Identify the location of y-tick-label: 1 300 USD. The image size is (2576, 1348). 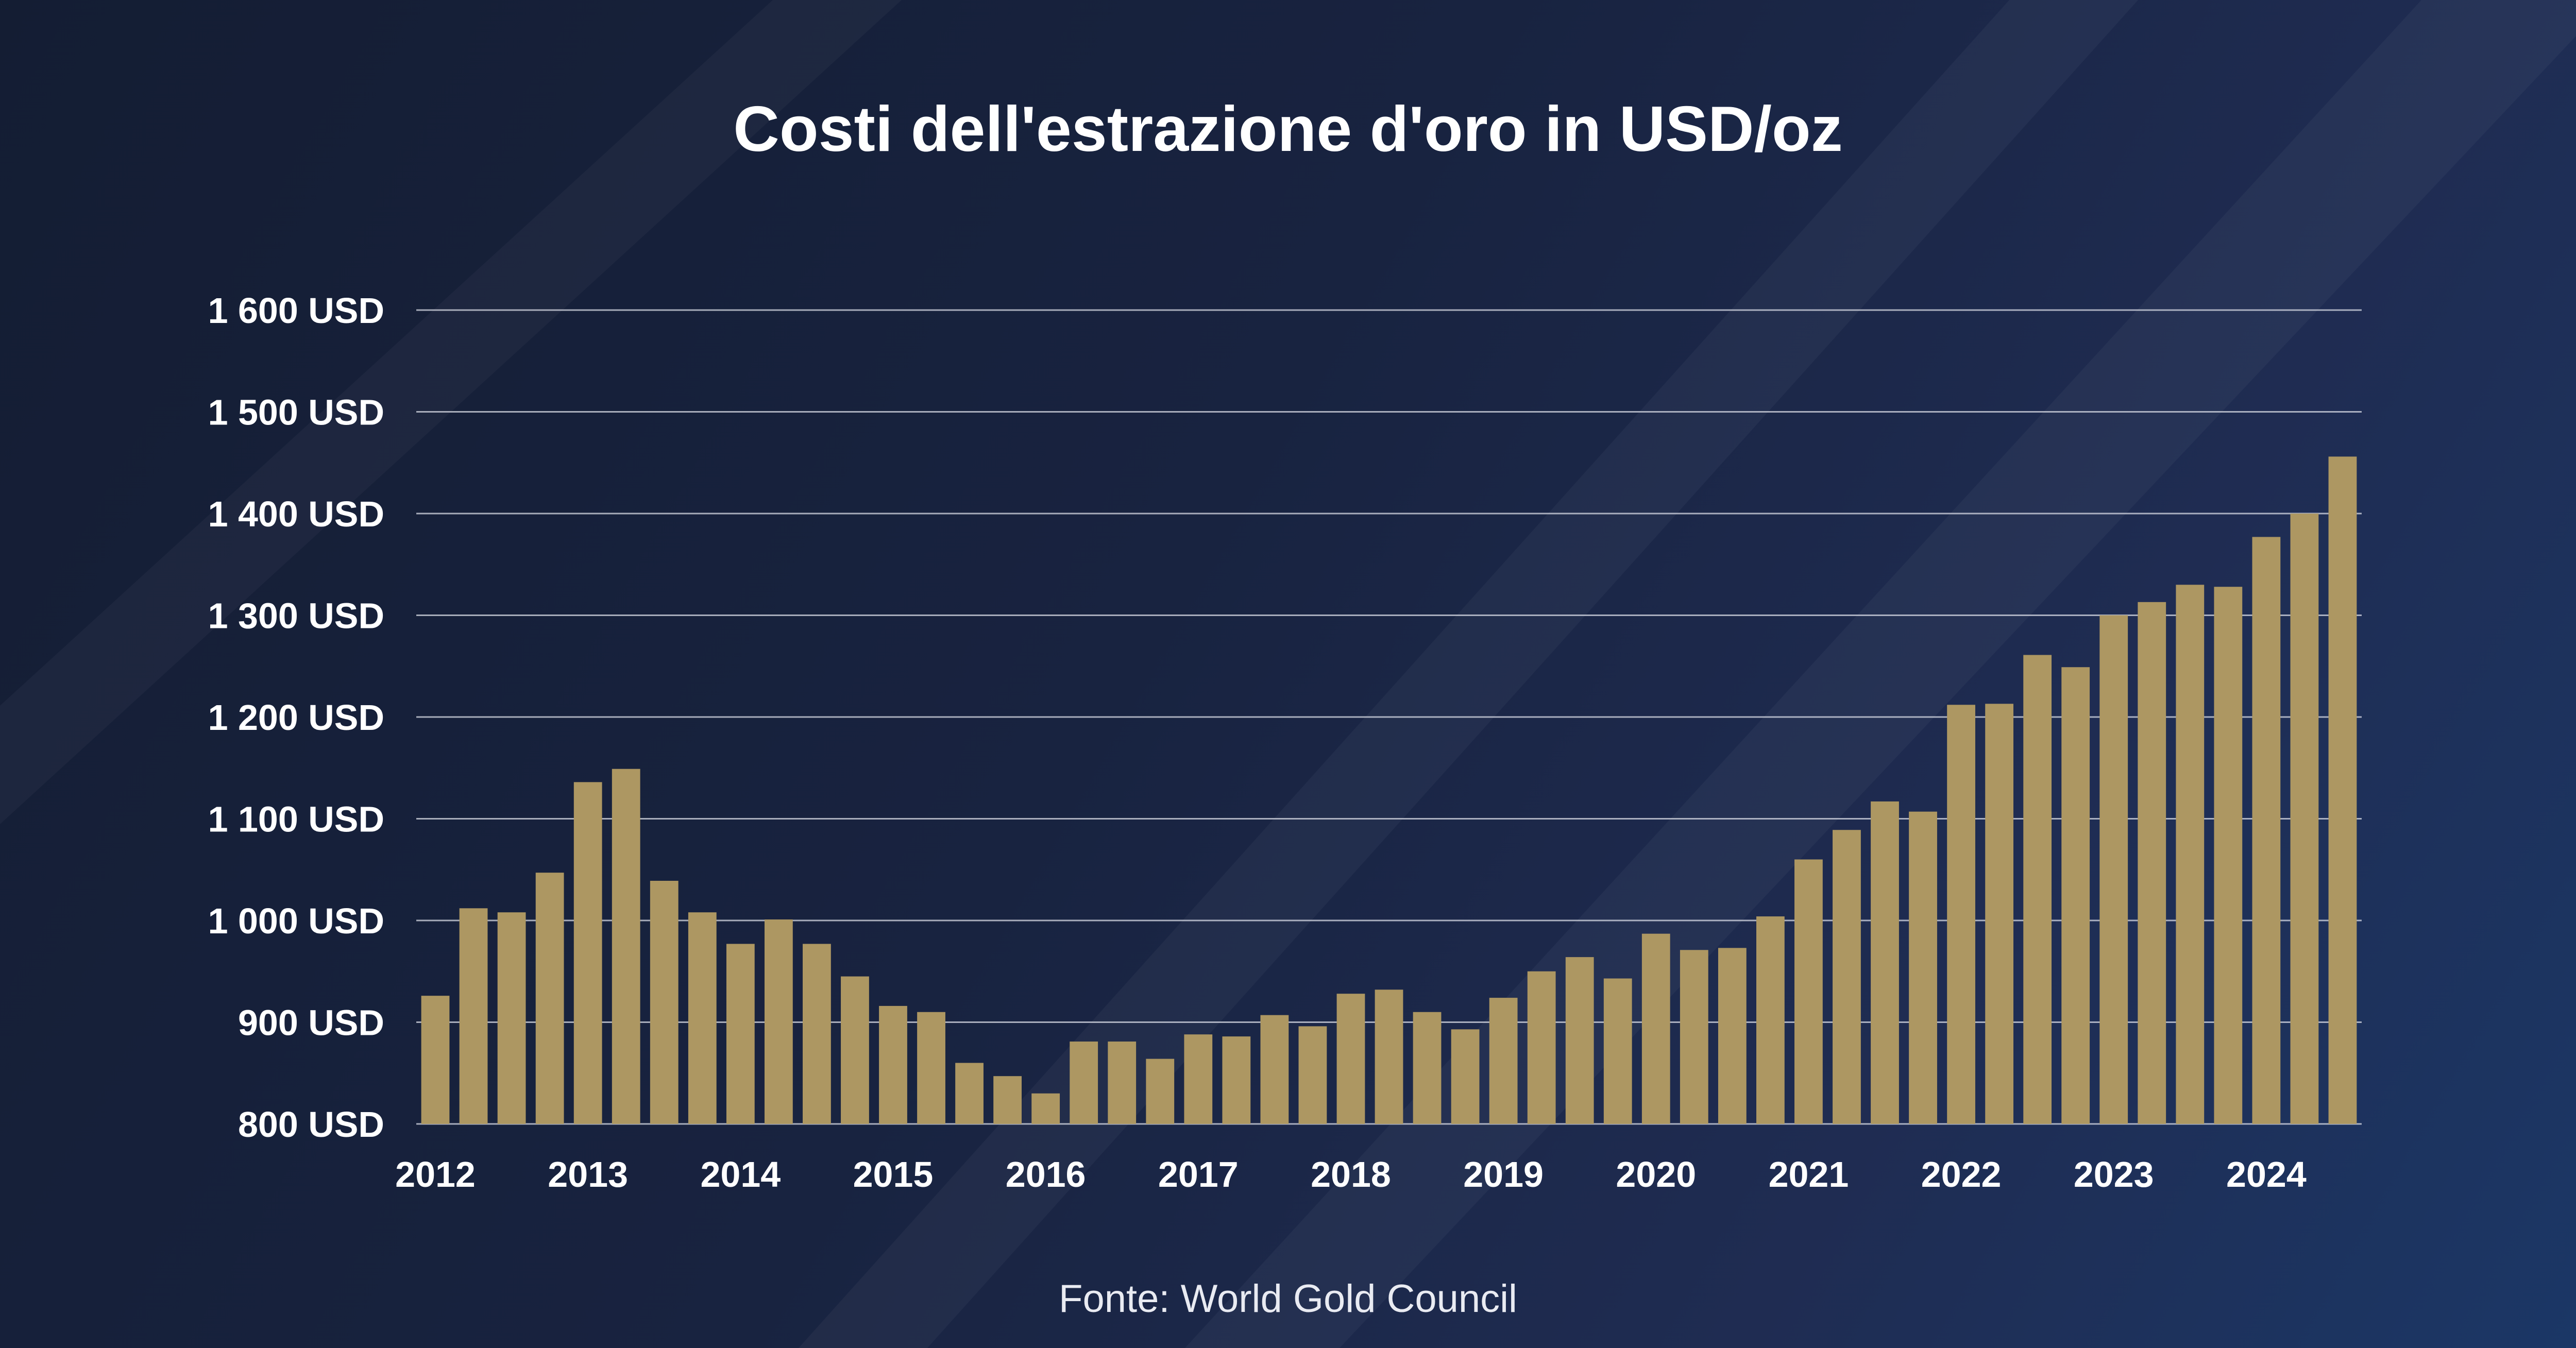
(296, 616).